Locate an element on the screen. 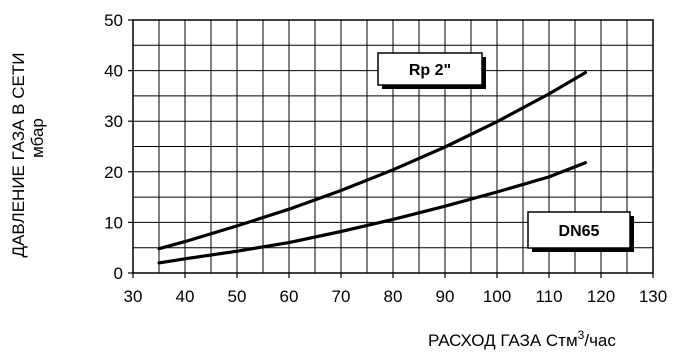 The width and height of the screenshot is (689, 354). y-axis-title-line1: ДАВЛЕНИЕ ГАЗА В СЕТИ is located at coordinates (18, 155).